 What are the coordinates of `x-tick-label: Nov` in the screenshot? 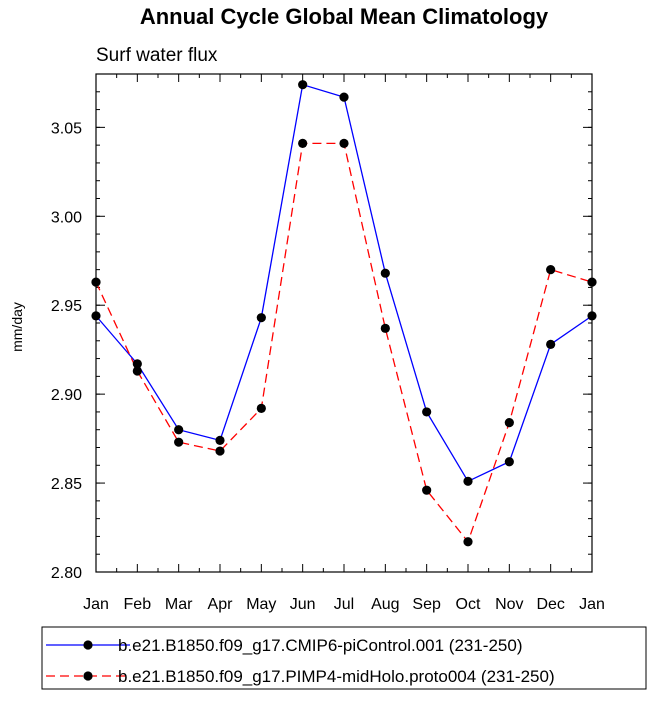 It's located at (509, 604).